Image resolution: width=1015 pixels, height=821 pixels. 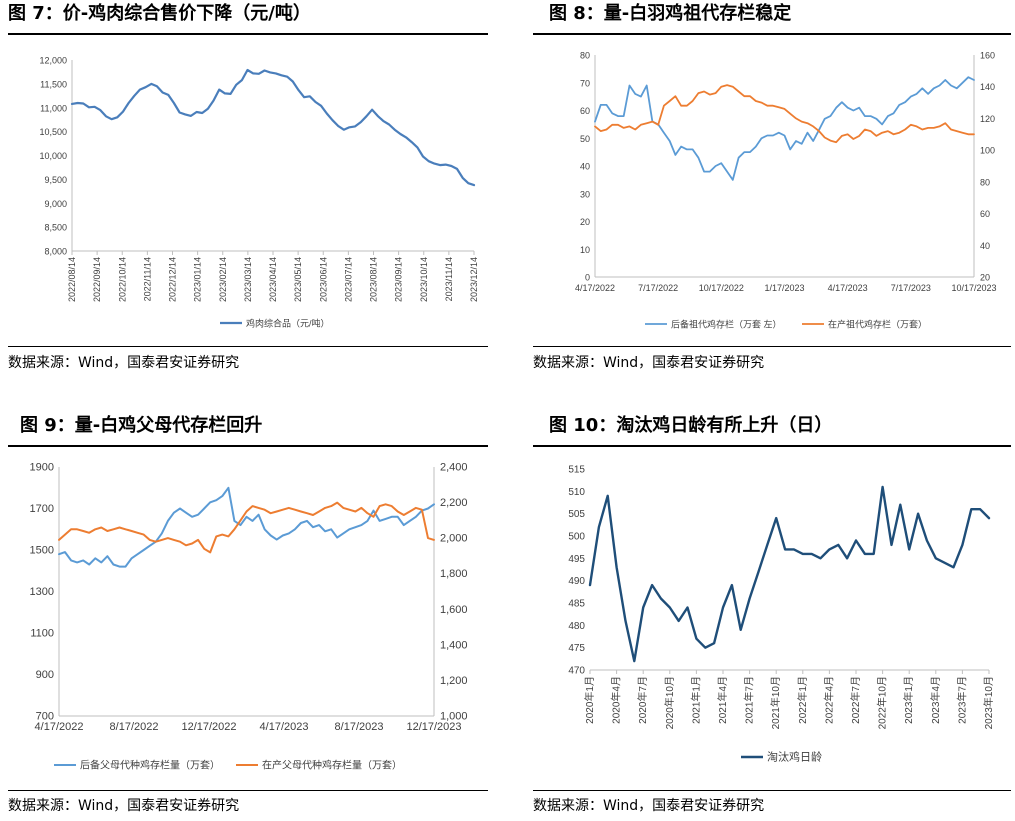 What do you see at coordinates (288, 323) in the screenshot?
I see `fig7-legend-label-1: 鸡肉综合品（元/吨）` at bounding box center [288, 323].